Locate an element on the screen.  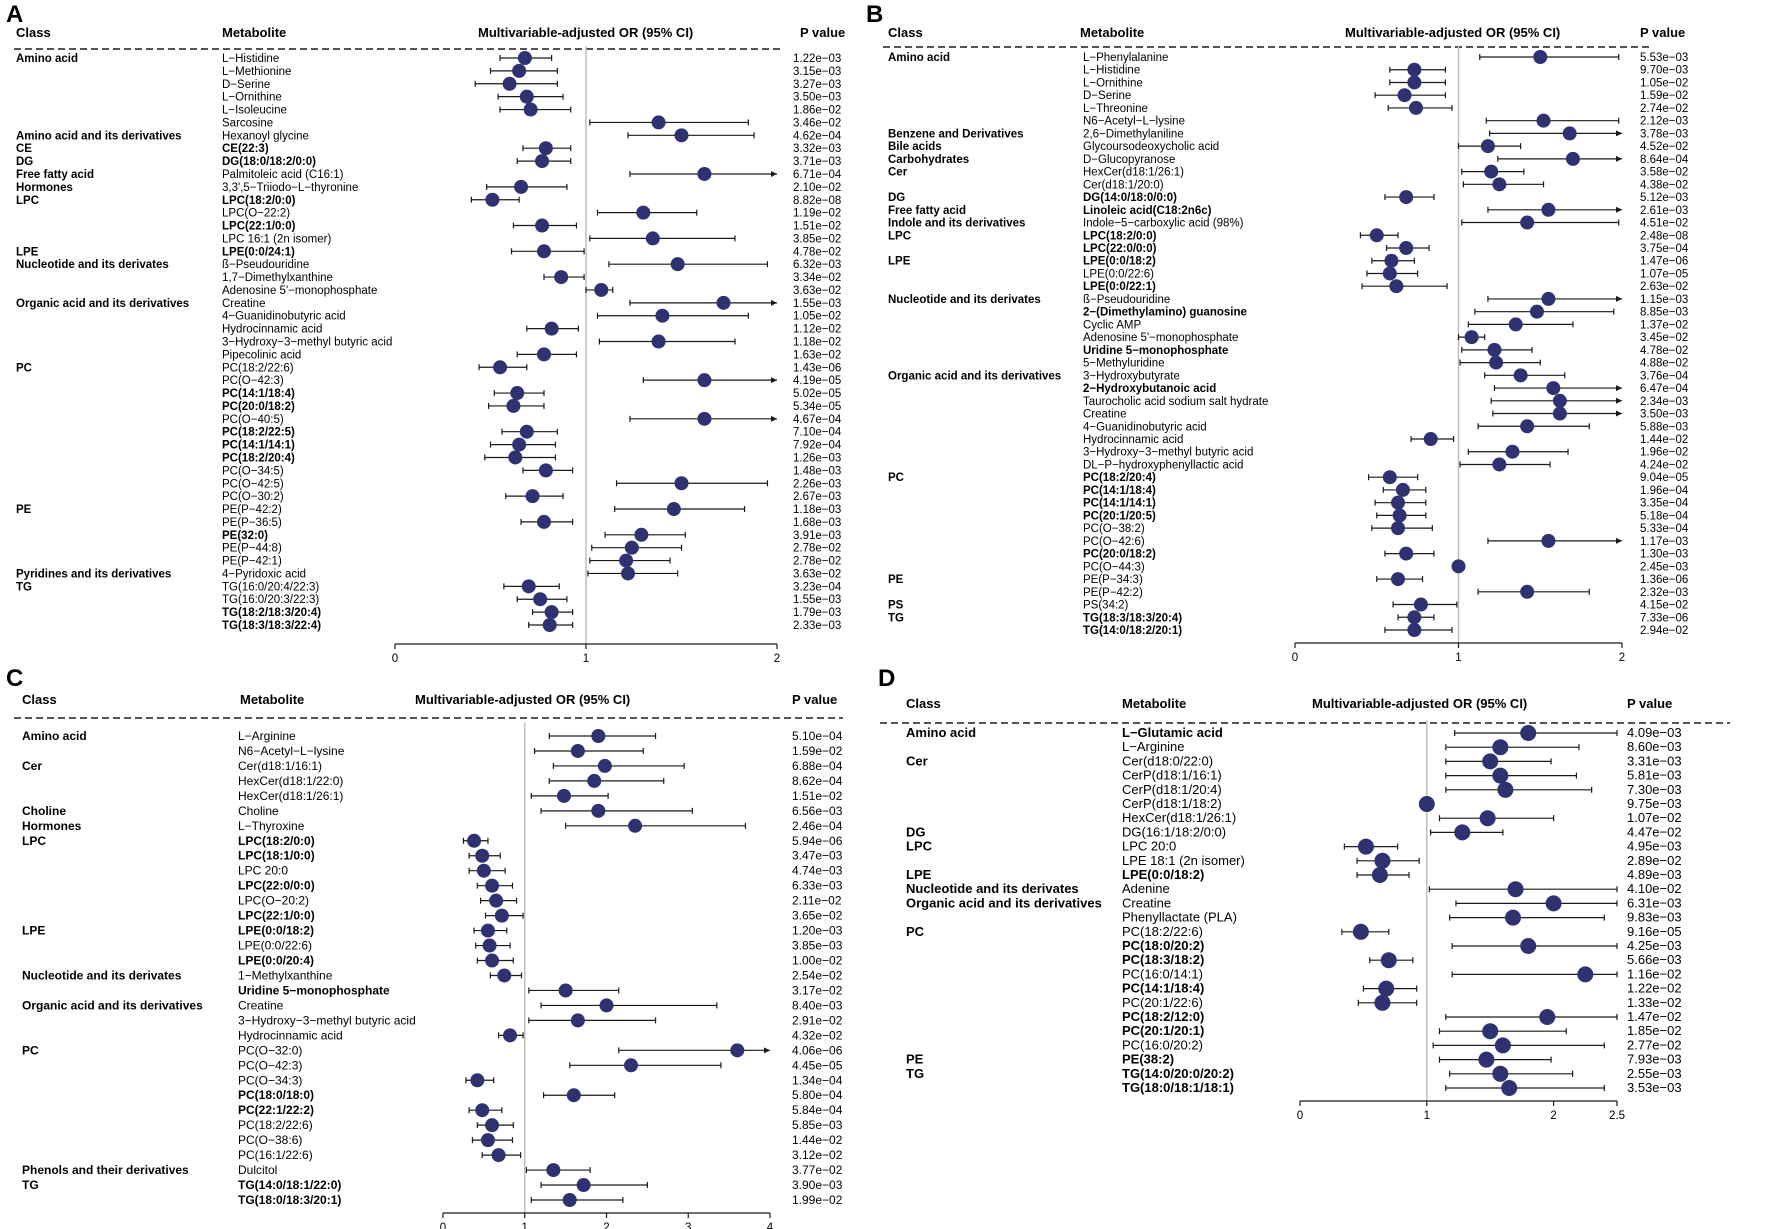
table-row: CerP(d18:1/16:1) 5.81e−03 is located at coordinates (1402, 775).